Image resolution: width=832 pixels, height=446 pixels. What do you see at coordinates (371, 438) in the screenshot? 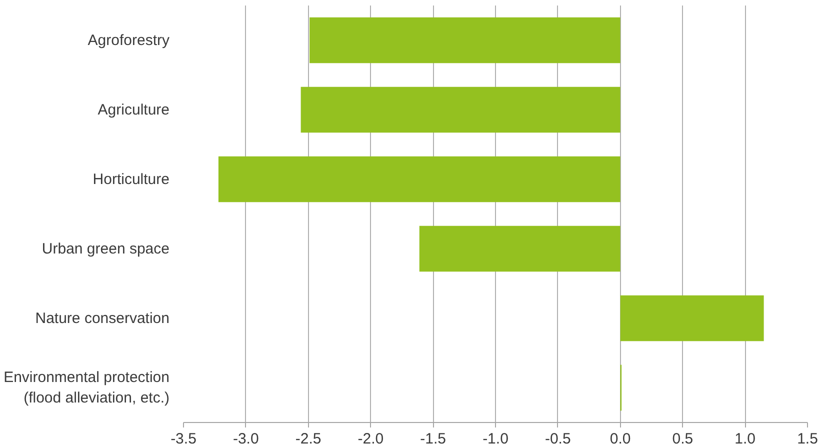
I see `x-tick-label: -2.0` at bounding box center [371, 438].